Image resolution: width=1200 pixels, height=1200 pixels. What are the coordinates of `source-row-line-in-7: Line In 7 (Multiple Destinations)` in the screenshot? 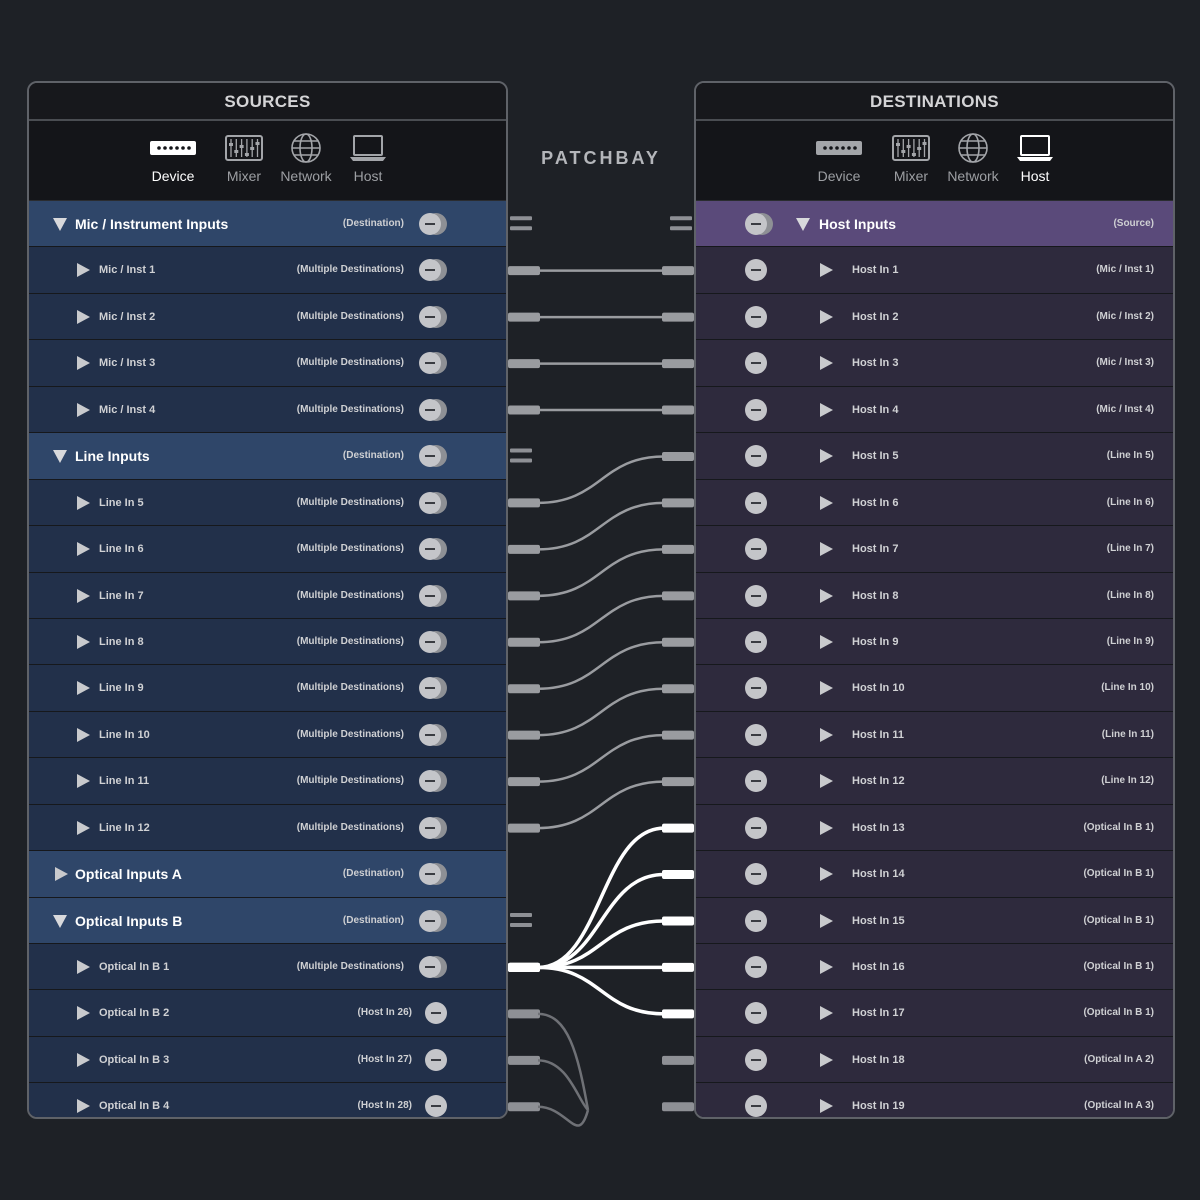 It's located at (267, 595).